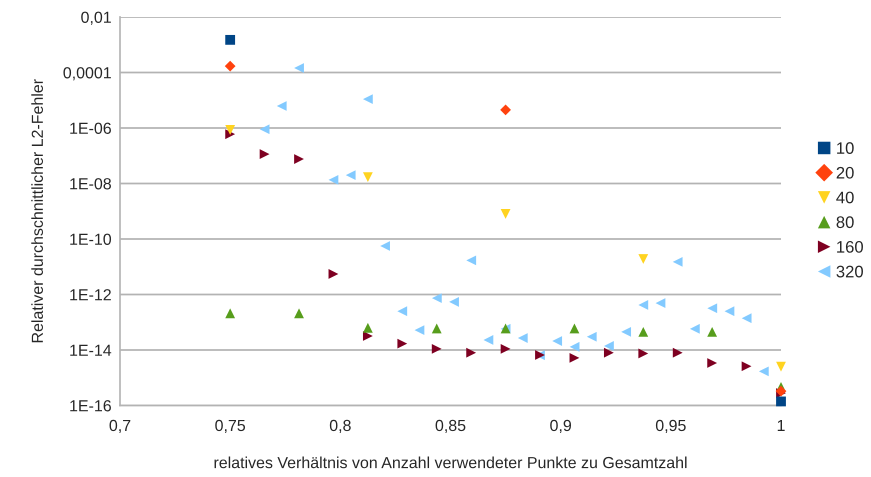  I want to click on legend-label: 10, so click(845, 148).